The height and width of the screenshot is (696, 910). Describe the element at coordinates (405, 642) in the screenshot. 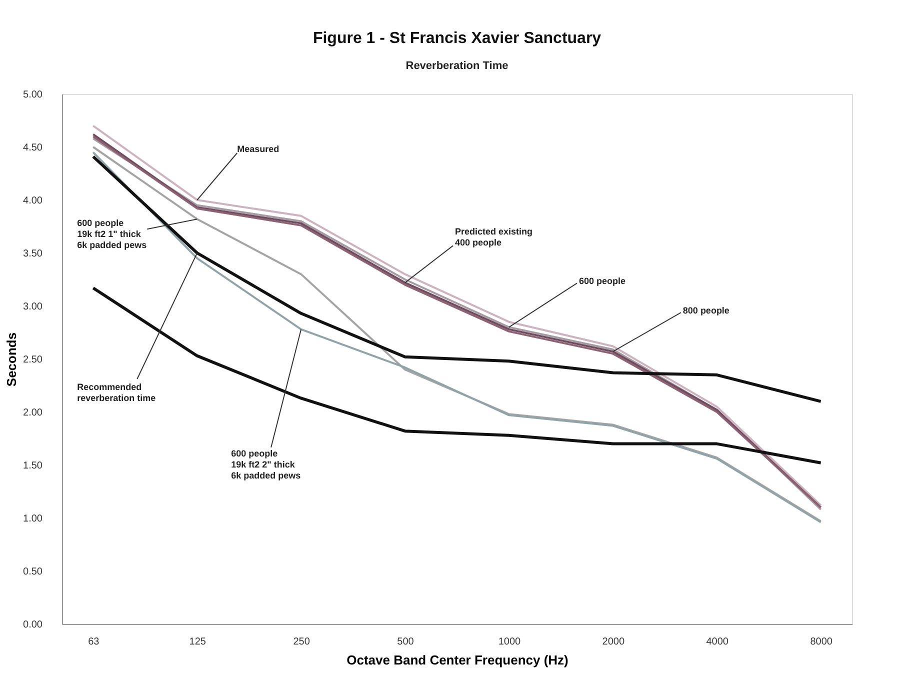

I see `x-tick-label: 500` at that location.